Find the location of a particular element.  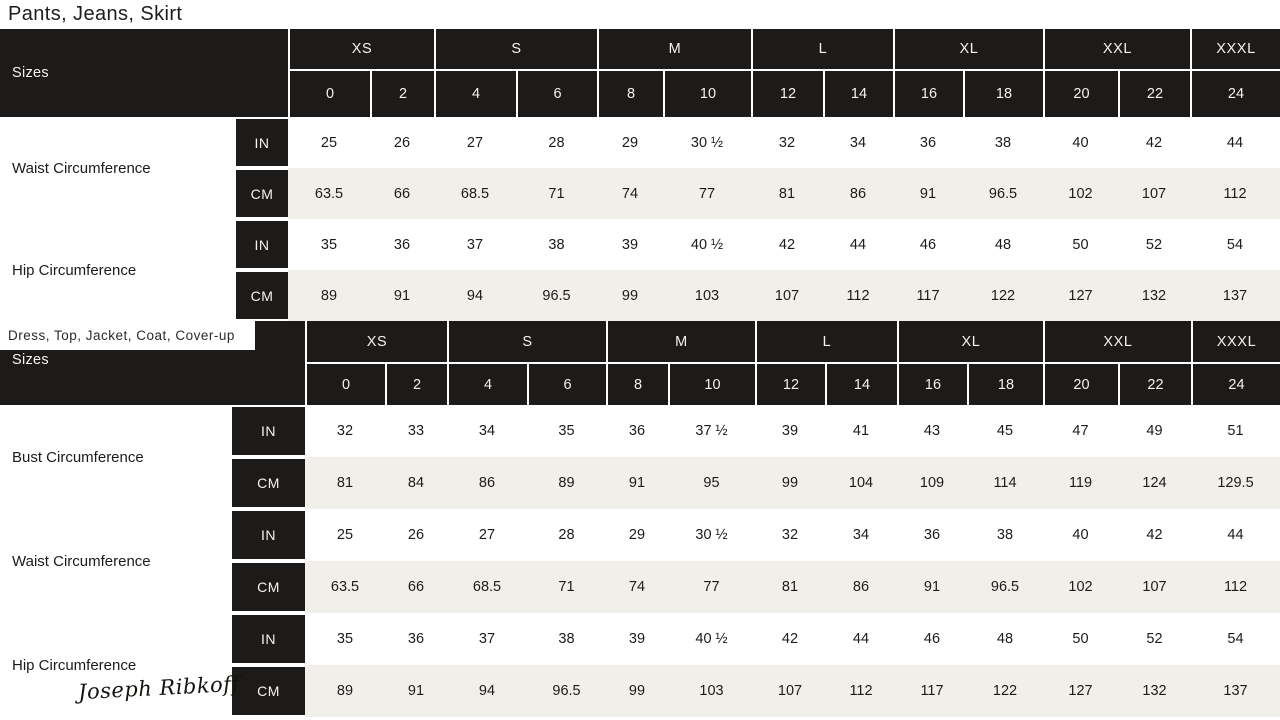

size-value-cell: 43 is located at coordinates (932, 431).